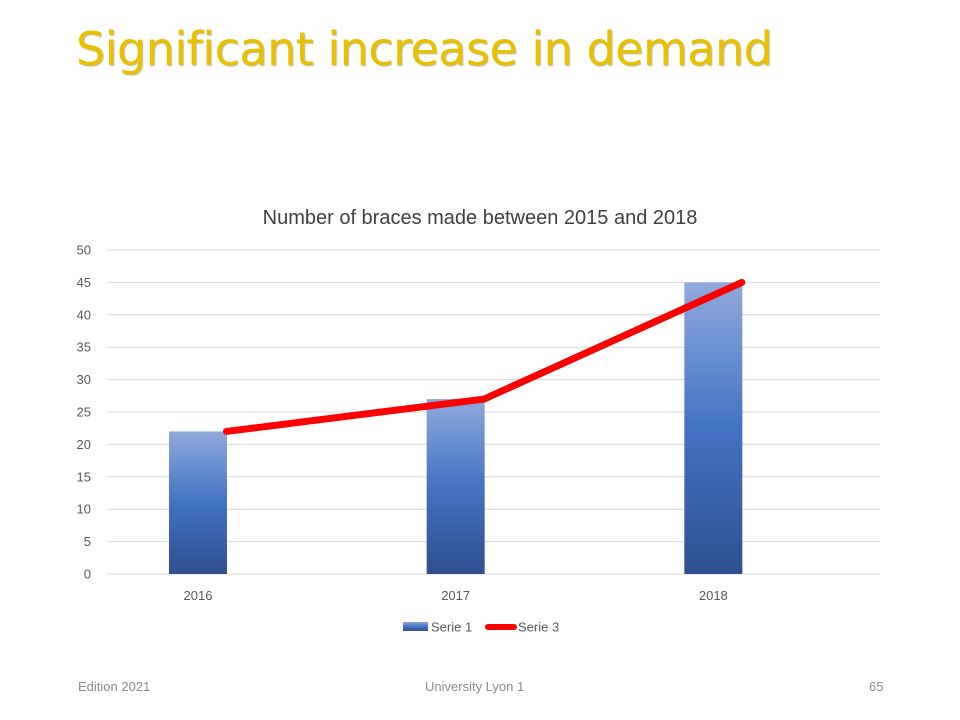  I want to click on footer-page-number: 65, so click(876, 686).